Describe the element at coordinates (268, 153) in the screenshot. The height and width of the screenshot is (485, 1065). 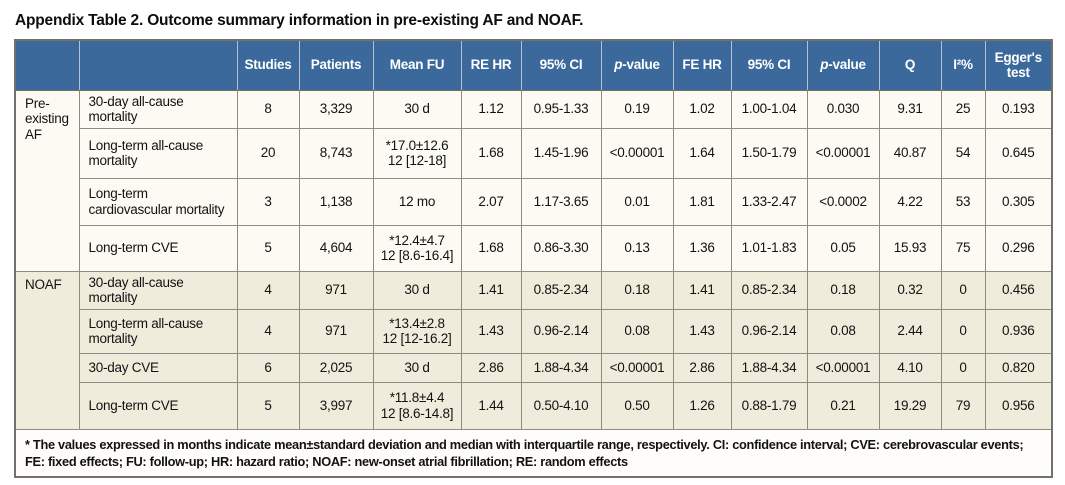
I see `cell-studies: 20` at that location.